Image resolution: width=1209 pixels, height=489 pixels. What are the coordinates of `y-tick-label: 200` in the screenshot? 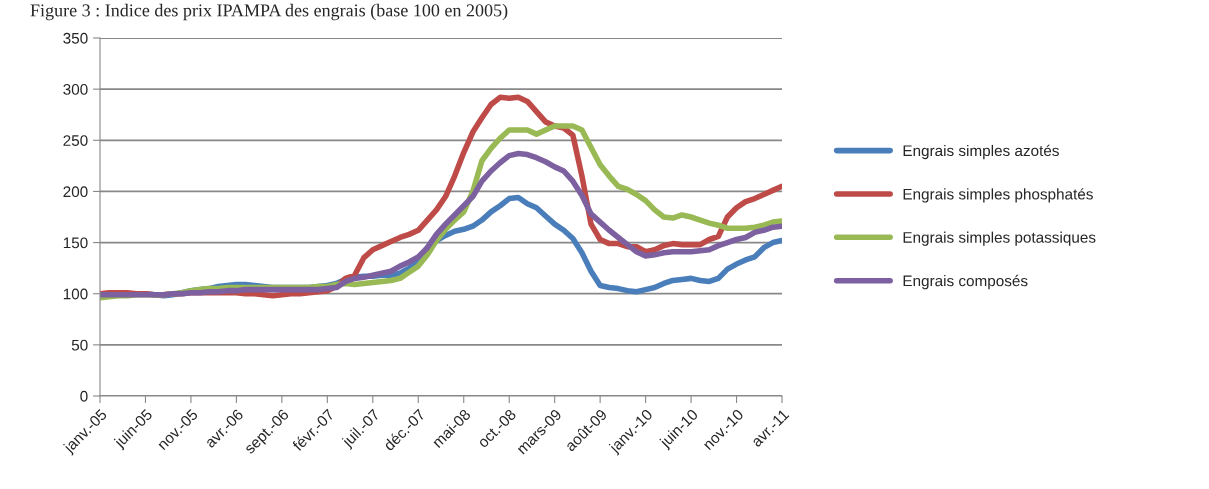 It's located at (75, 192).